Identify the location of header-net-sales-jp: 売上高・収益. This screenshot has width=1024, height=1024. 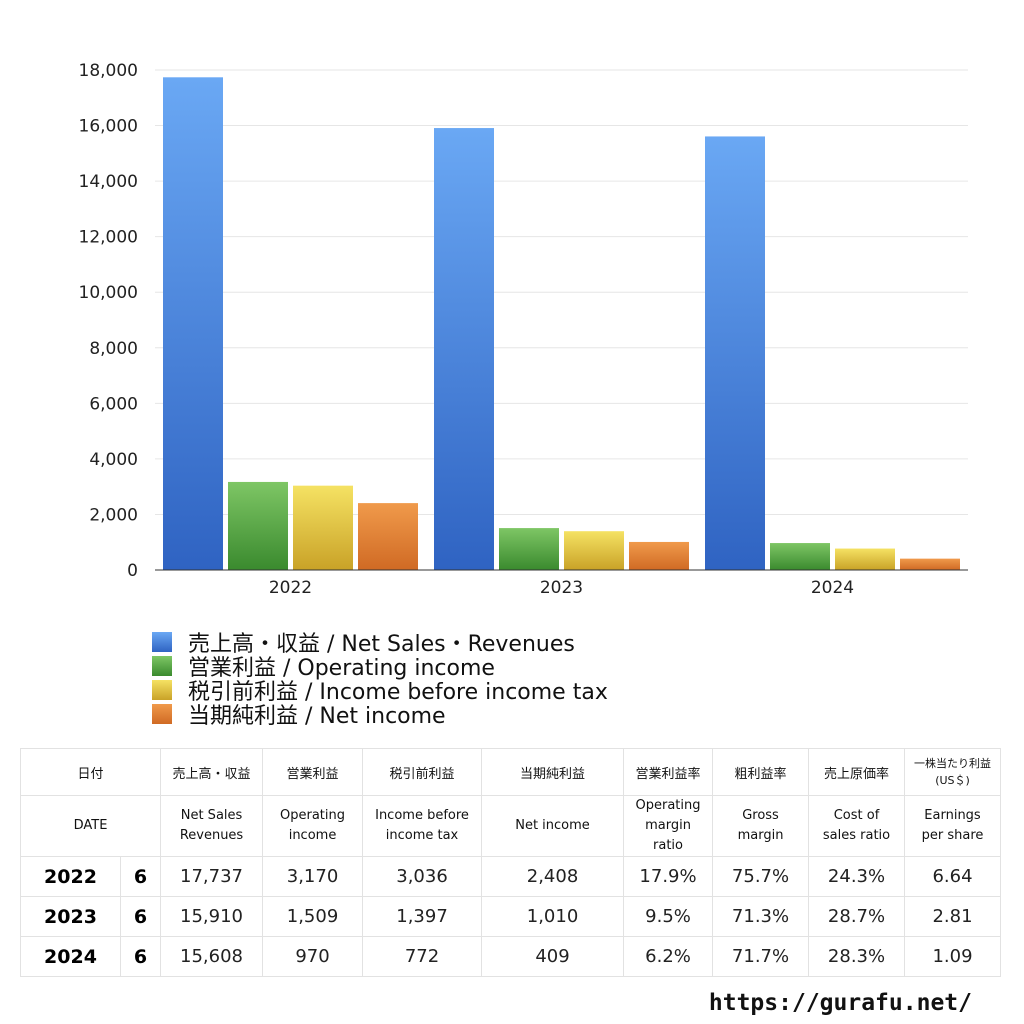
(212, 772).